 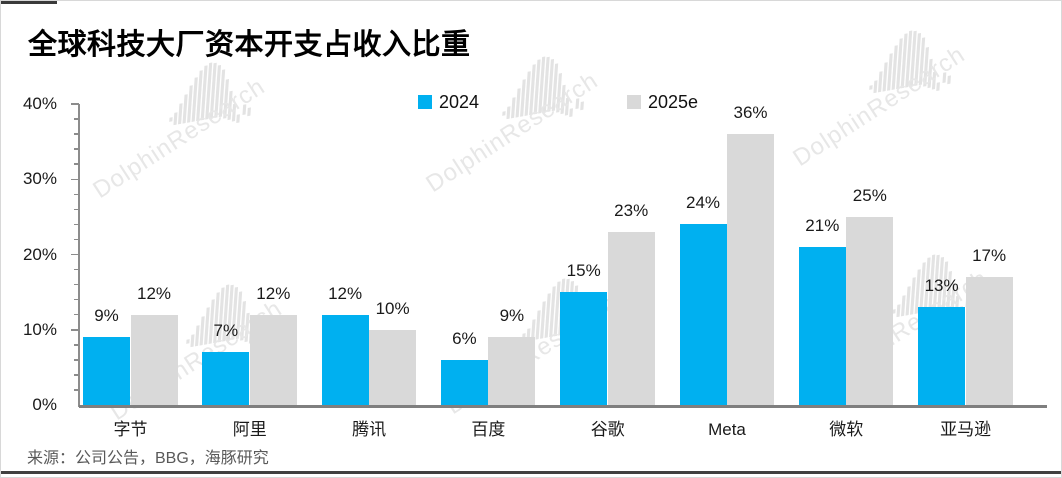 What do you see at coordinates (39, 329) in the screenshot?
I see `y-axis-tick-label: 10%` at bounding box center [39, 329].